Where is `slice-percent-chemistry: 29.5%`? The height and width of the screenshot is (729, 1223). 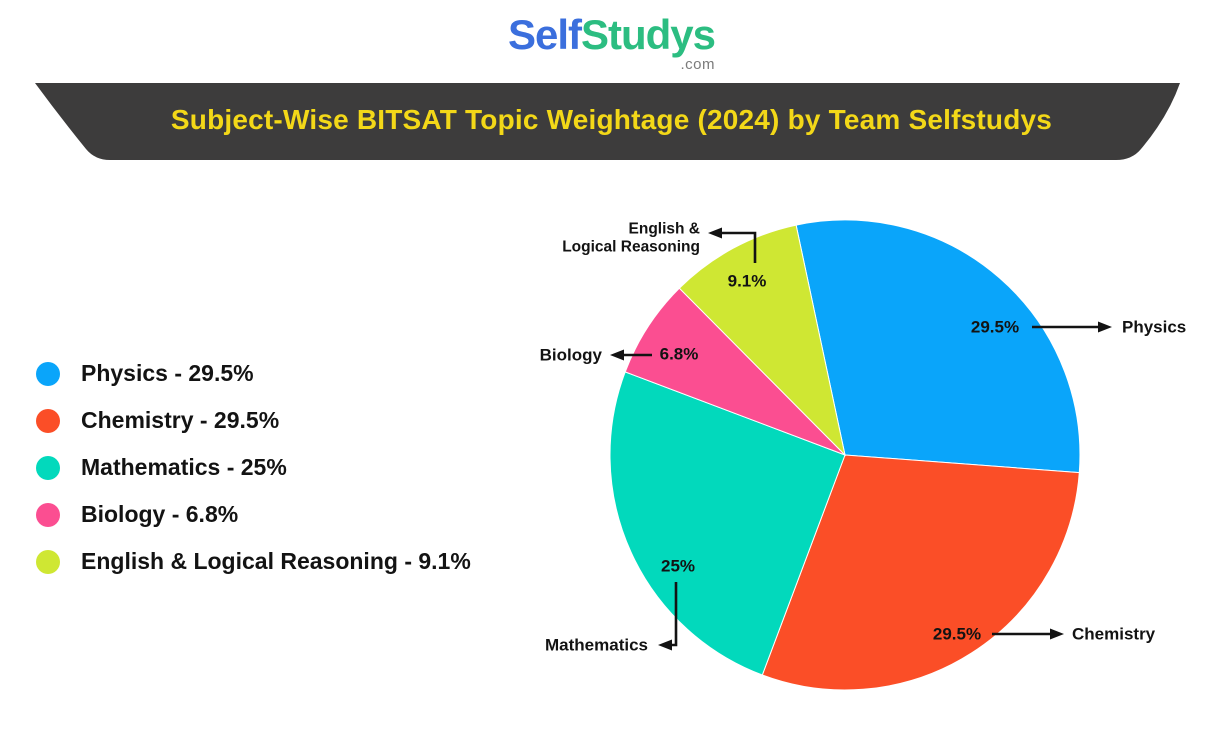
slice-percent-chemistry: 29.5% is located at coordinates (957, 634).